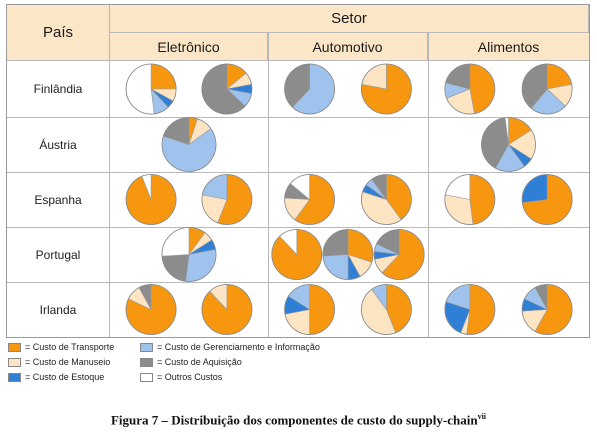 Image resolution: width=597 pixels, height=439 pixels. Describe the element at coordinates (190, 377) in the screenshot. I see `legend-label-outros: = Outros Custos` at that location.